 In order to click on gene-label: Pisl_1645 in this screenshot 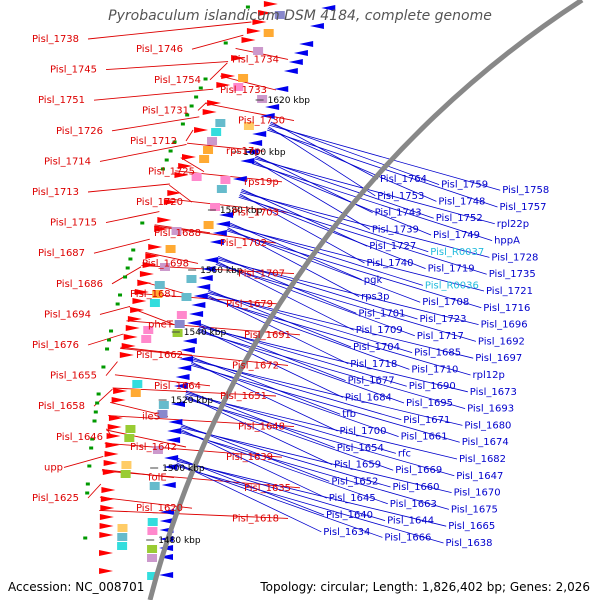, I will do `click(352, 498)`.